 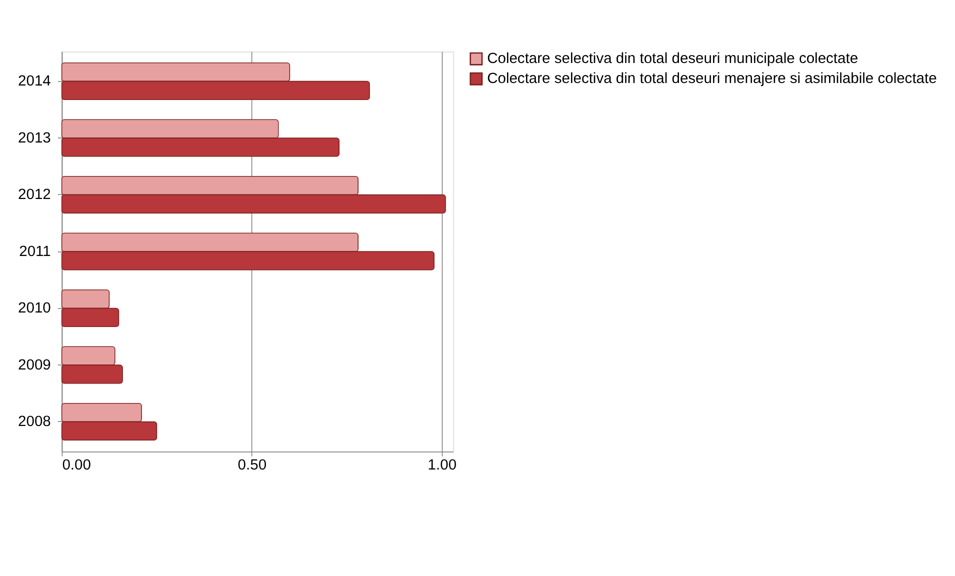 I want to click on y-tick-label: 2011, so click(x=35, y=252).